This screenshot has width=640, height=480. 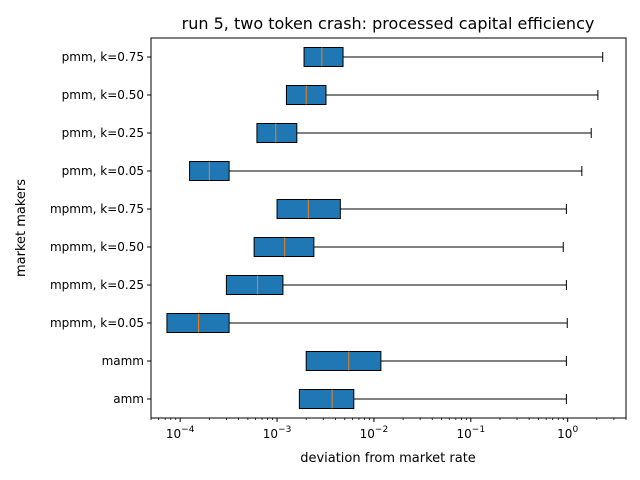 I want to click on x-tick-label: 10⁰, so click(x=567, y=433).